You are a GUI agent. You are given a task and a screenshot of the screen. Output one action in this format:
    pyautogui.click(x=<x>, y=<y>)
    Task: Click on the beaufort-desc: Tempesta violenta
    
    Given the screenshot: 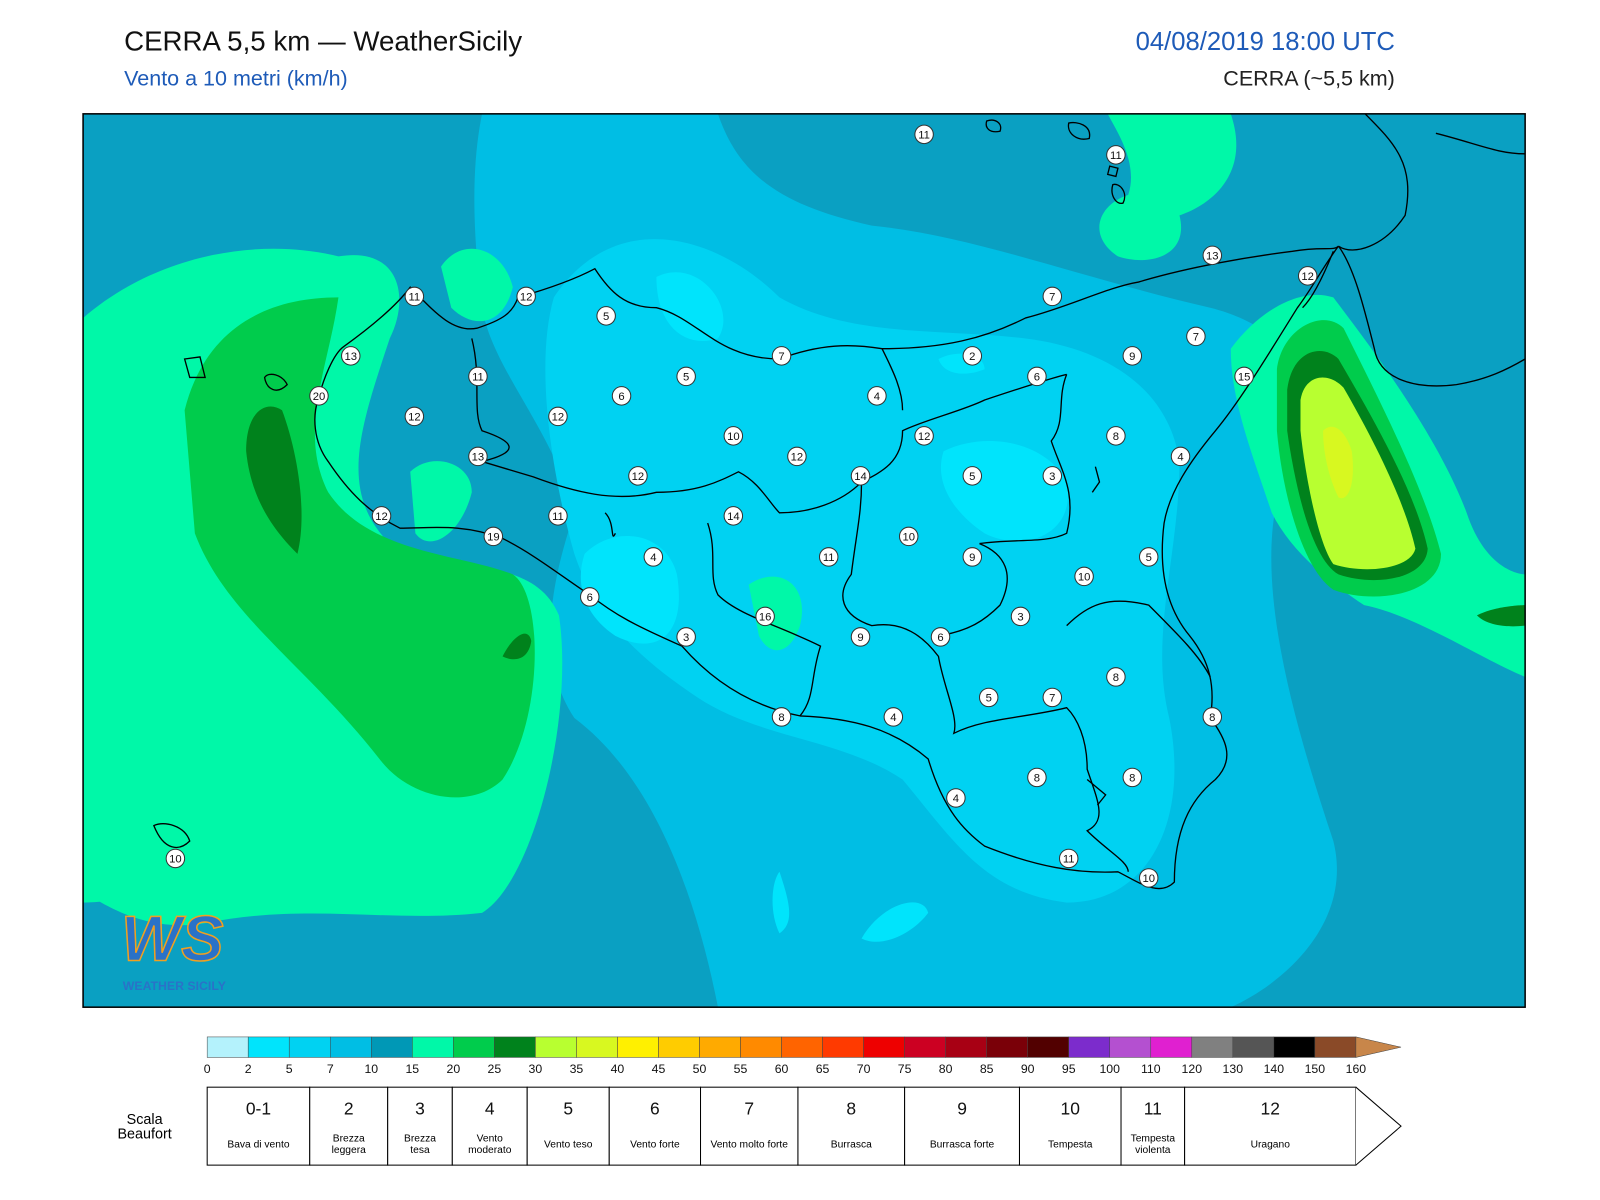 What is the action you would take?
    pyautogui.click(x=1153, y=1144)
    